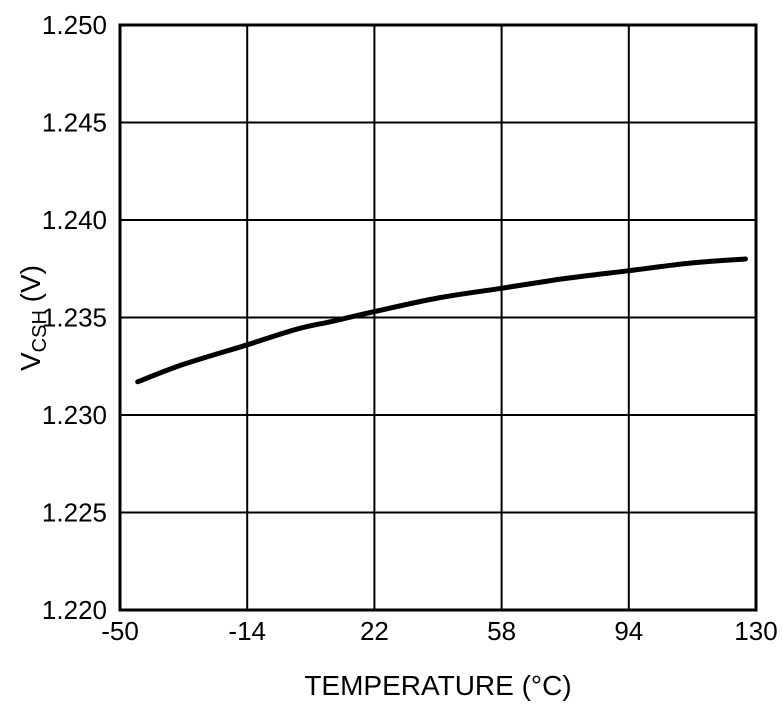 This screenshot has height=719, width=783. Describe the element at coordinates (74, 220) in the screenshot. I see `y-tick-label: 1.240` at that location.